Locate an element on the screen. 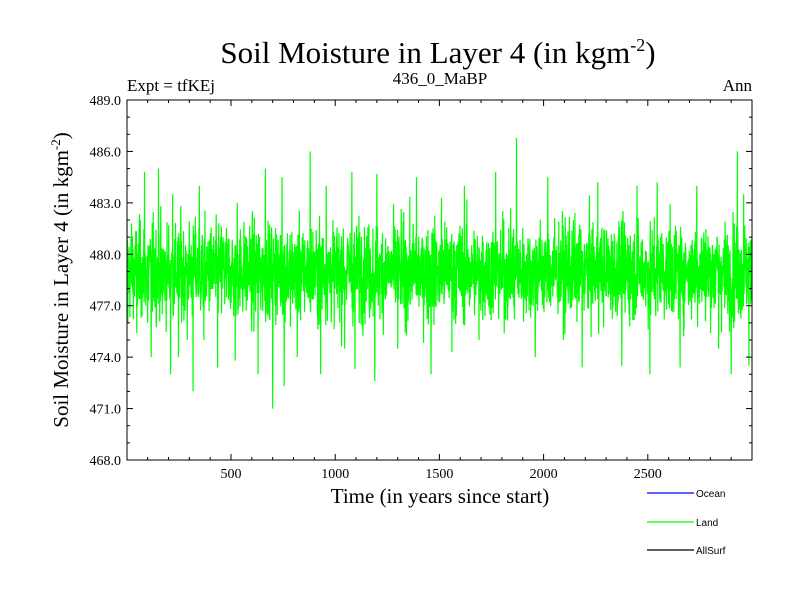  y-tick-label: 486.0 is located at coordinates (106, 152).